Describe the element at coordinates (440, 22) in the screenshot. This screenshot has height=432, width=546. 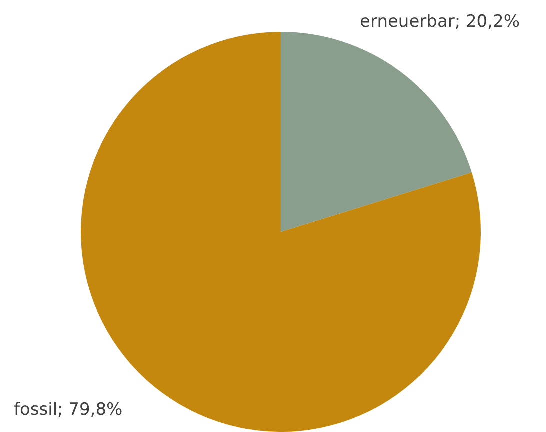
I see `slice-label: erneuerbar; 20,2%` at that location.